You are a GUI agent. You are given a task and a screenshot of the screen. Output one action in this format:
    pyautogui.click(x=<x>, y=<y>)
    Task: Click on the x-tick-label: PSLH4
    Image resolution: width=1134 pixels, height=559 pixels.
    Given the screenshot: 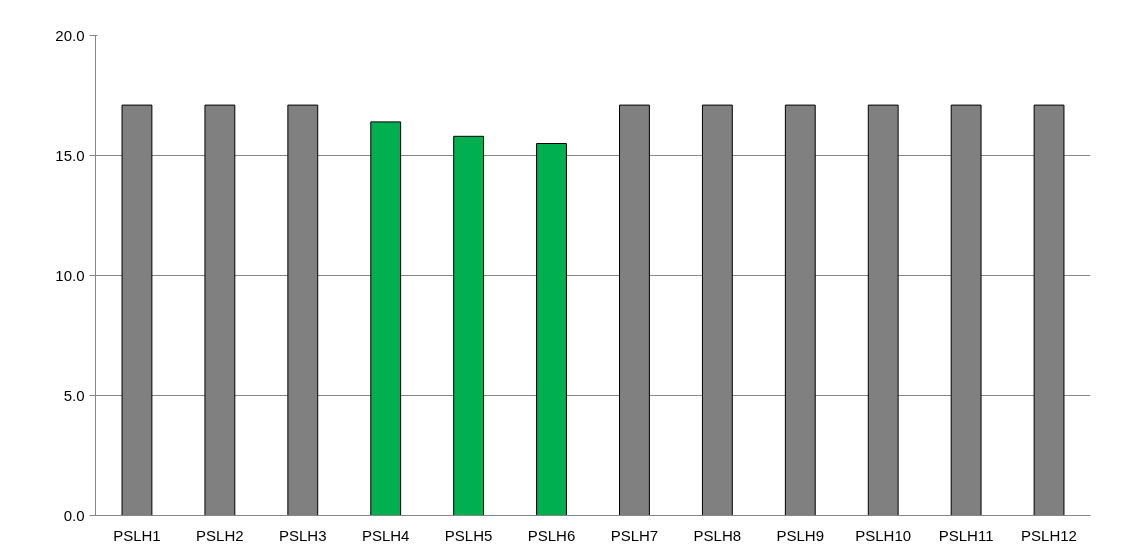 What is the action you would take?
    pyautogui.click(x=385, y=535)
    